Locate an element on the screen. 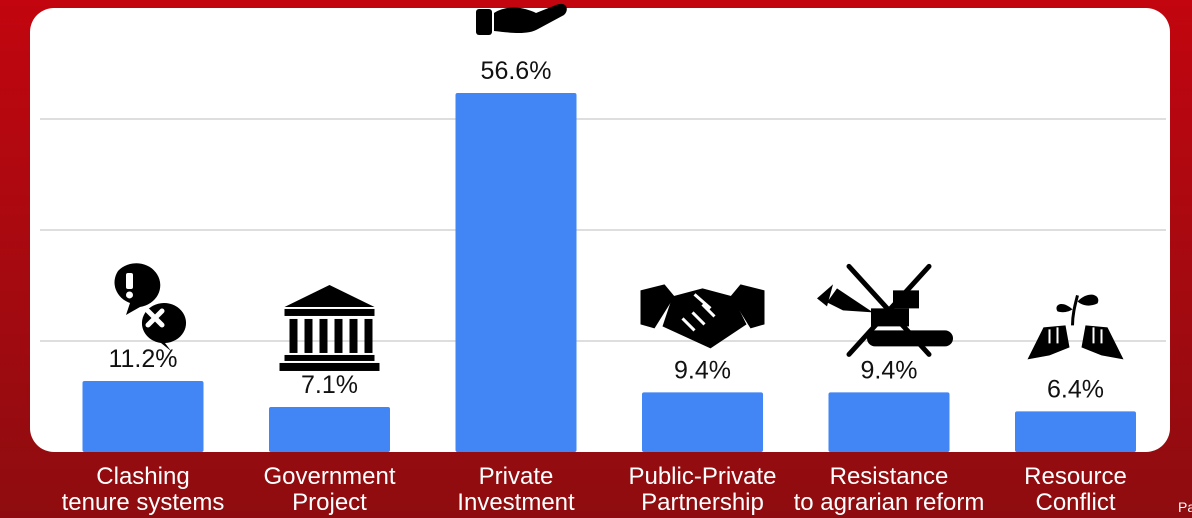 This screenshot has height=518, width=1192. category-label-5: Resource Conflict is located at coordinates (1075, 489).